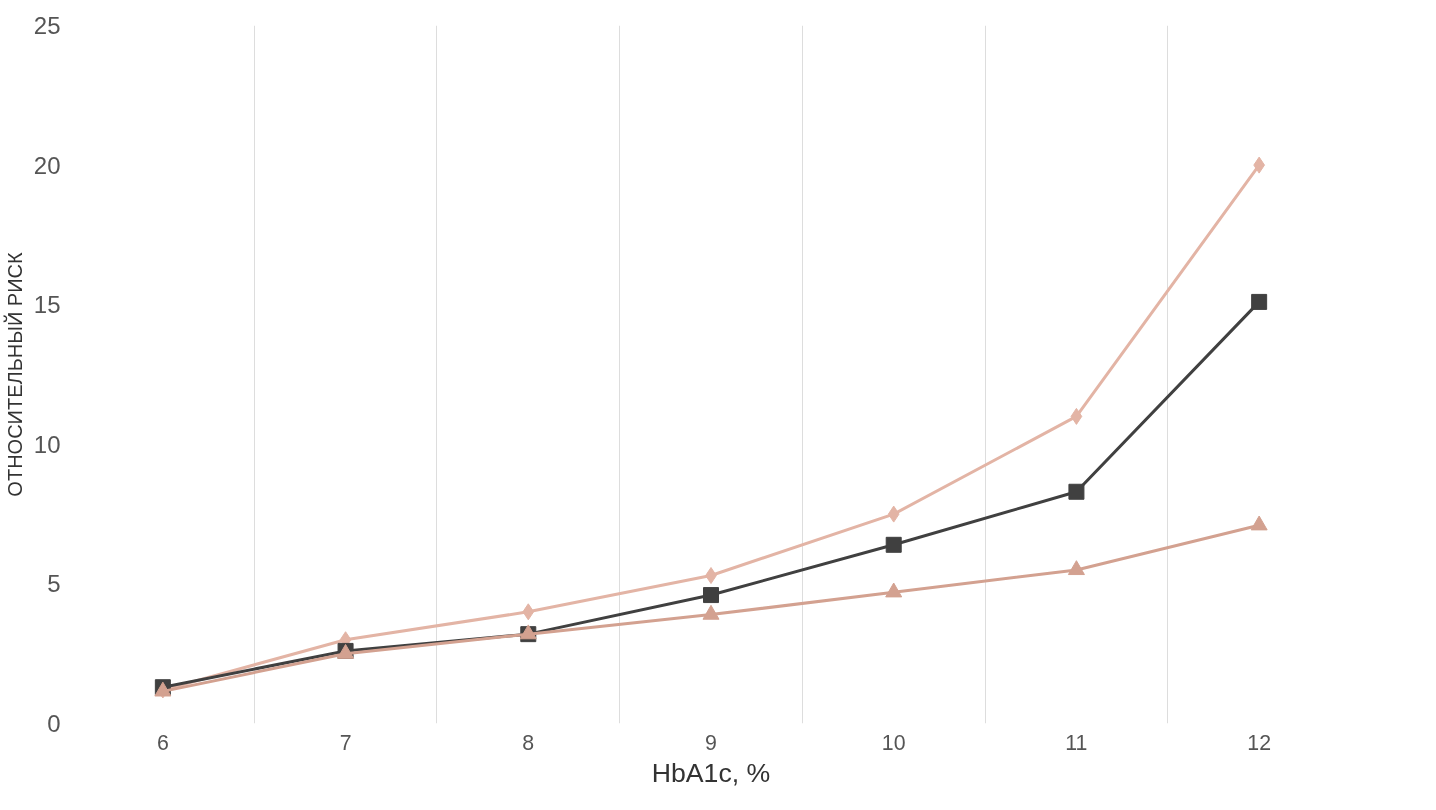 The height and width of the screenshot is (810, 1436). What do you see at coordinates (54, 584) in the screenshot?
I see `y-tick-label: 5` at bounding box center [54, 584].